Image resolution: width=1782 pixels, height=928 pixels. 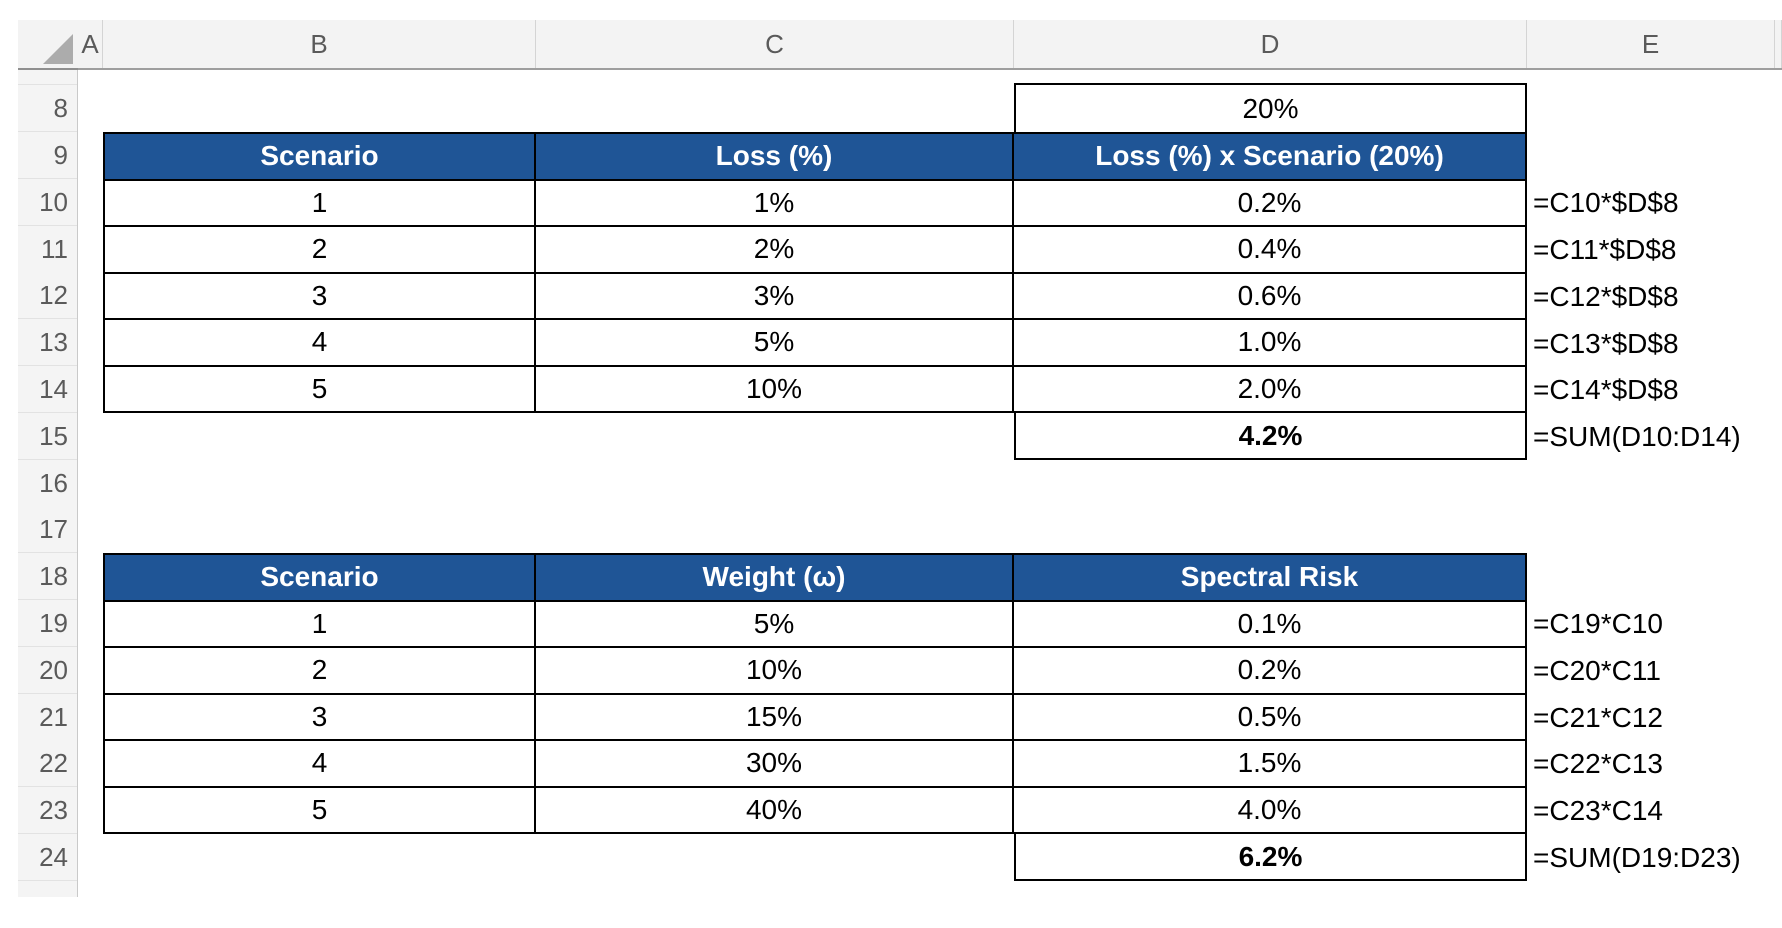 I want to click on column-header-strip: A B C D E, so click(x=930, y=45).